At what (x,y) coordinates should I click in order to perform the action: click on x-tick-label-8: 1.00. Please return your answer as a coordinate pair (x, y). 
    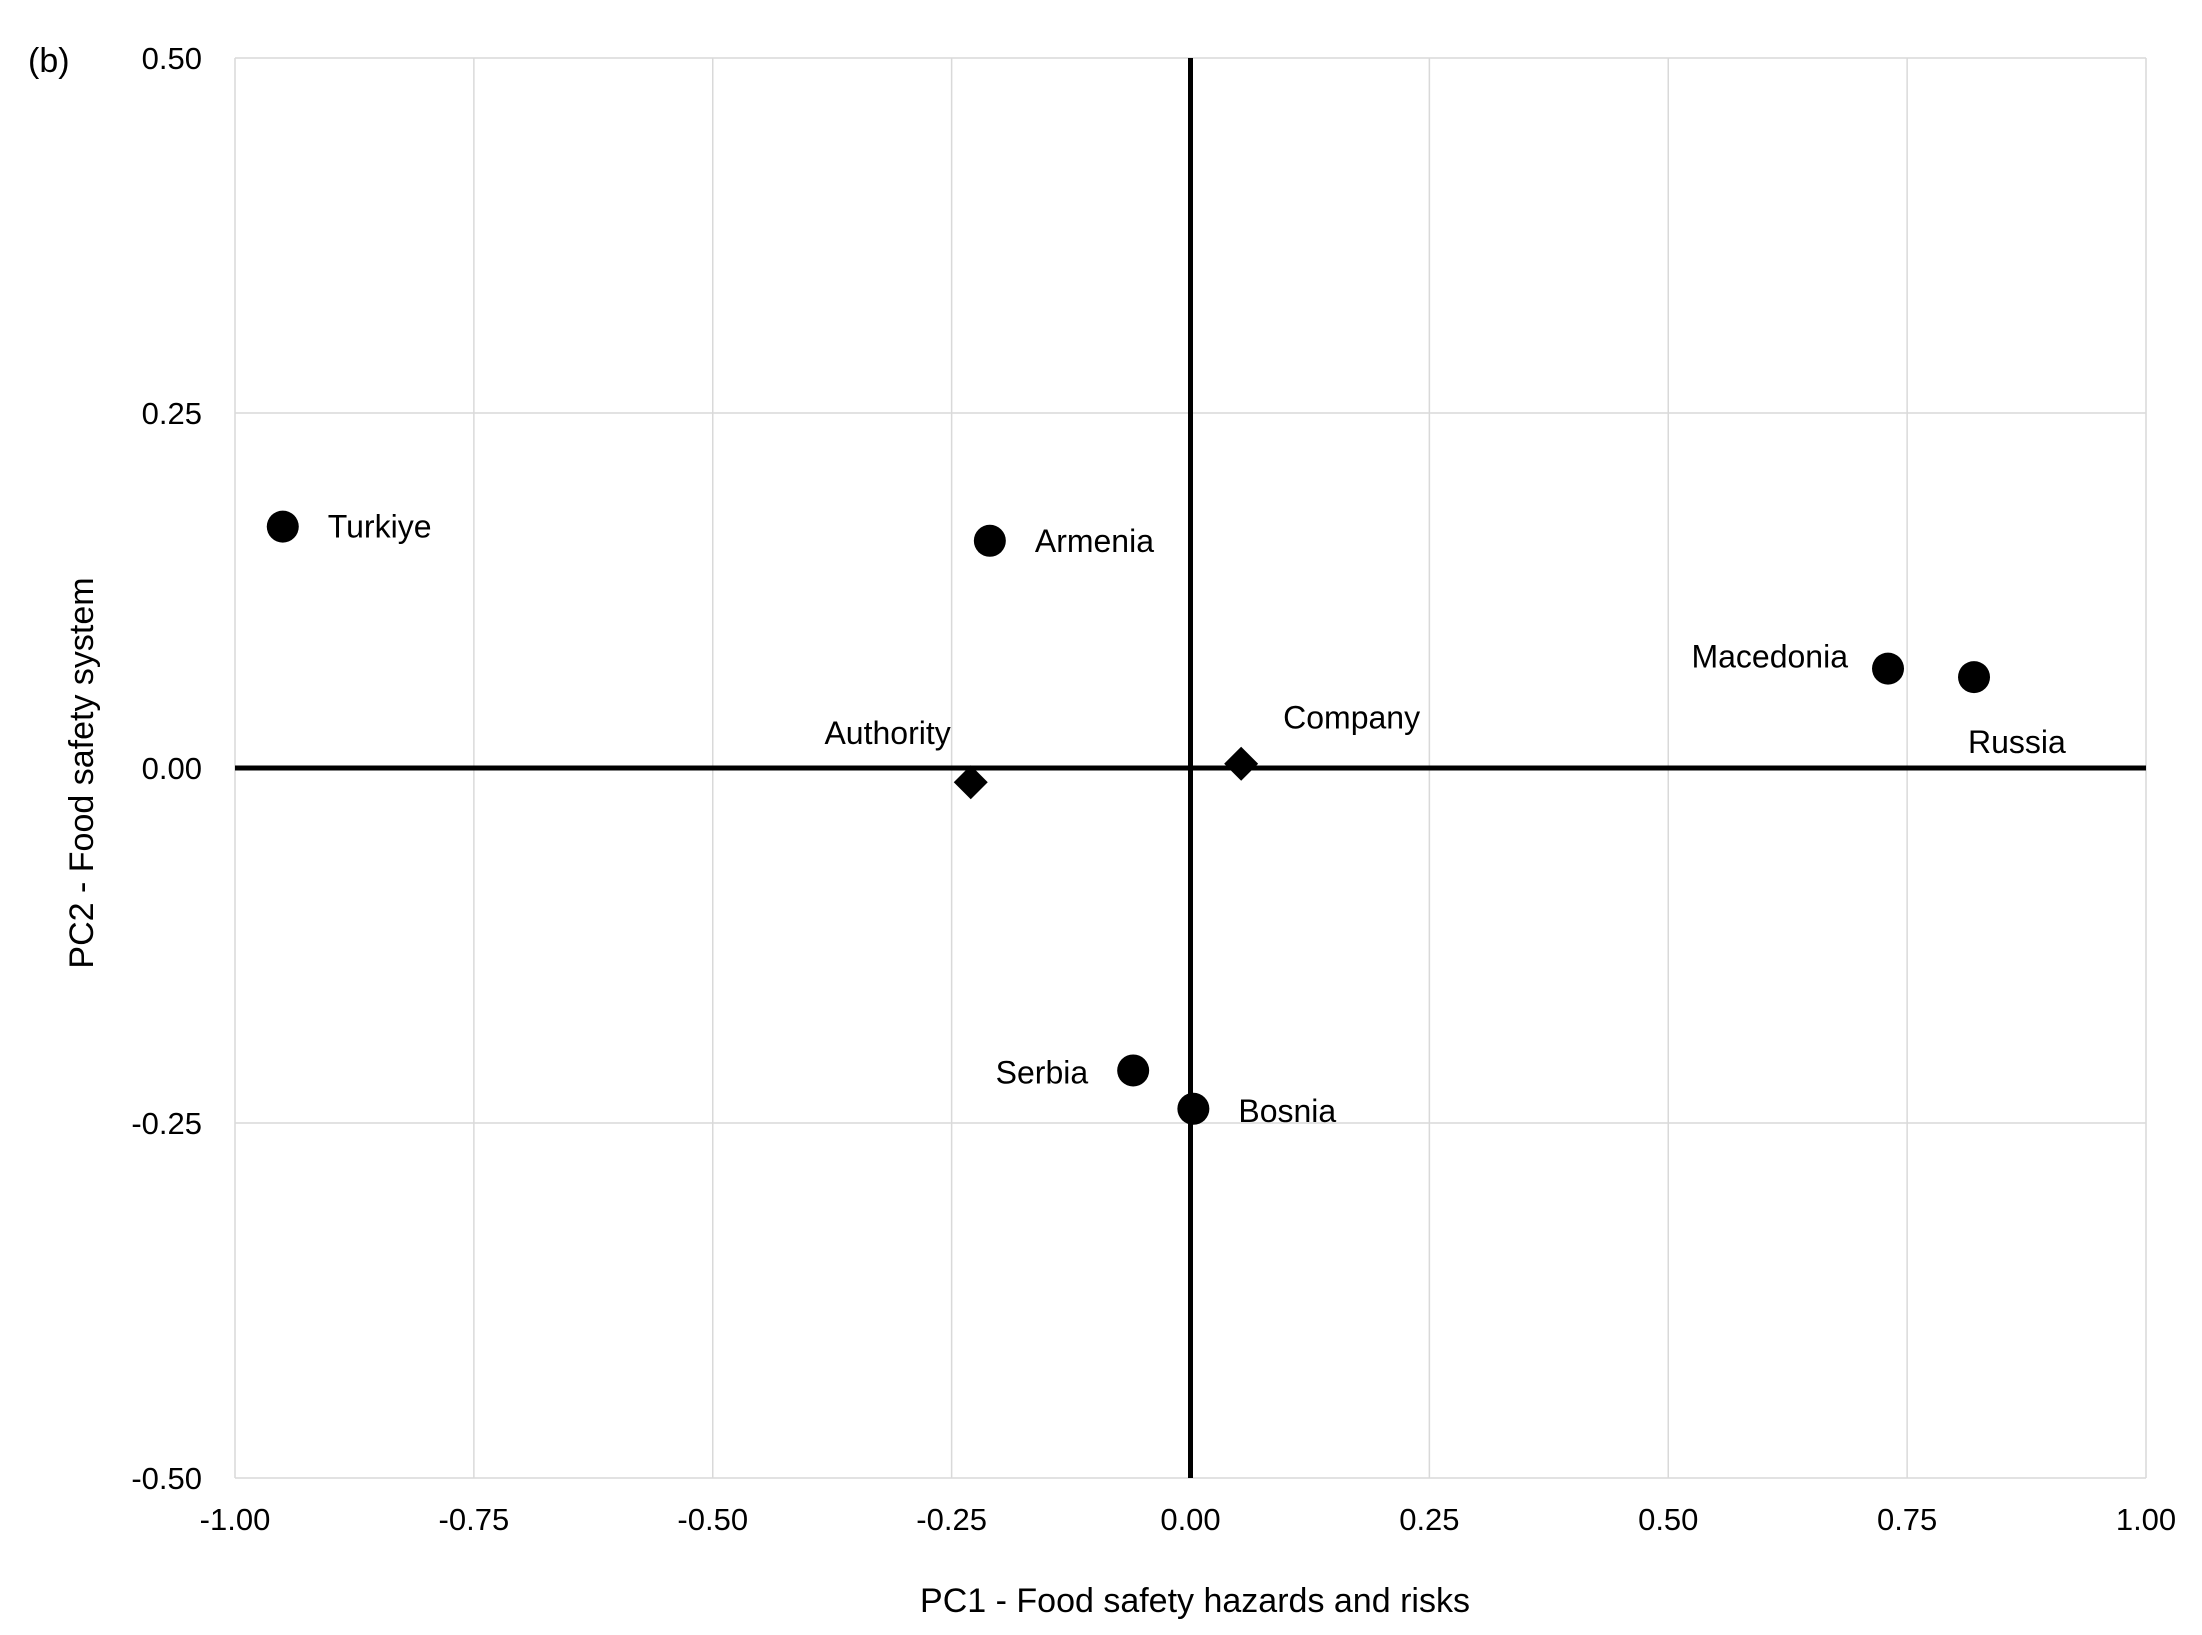
    Looking at the image, I should click on (2146, 1519).